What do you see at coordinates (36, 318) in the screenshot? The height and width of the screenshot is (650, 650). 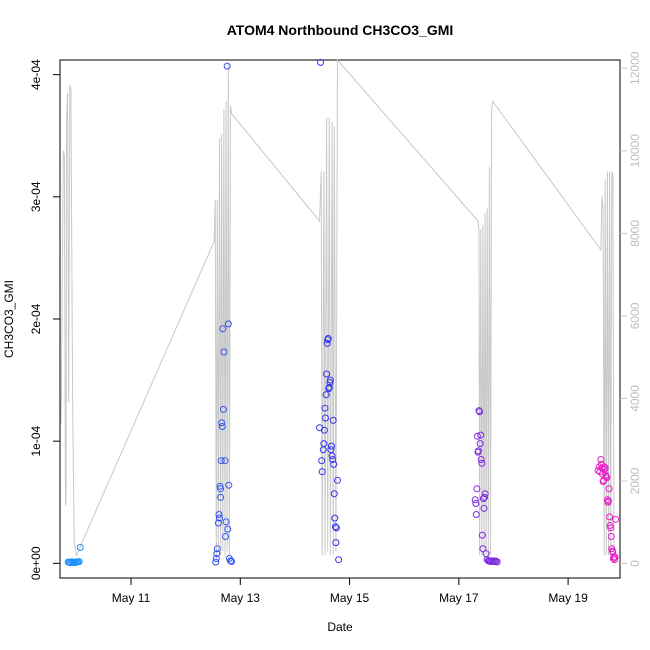 I see `y-tick-label: 2e-04` at bounding box center [36, 318].